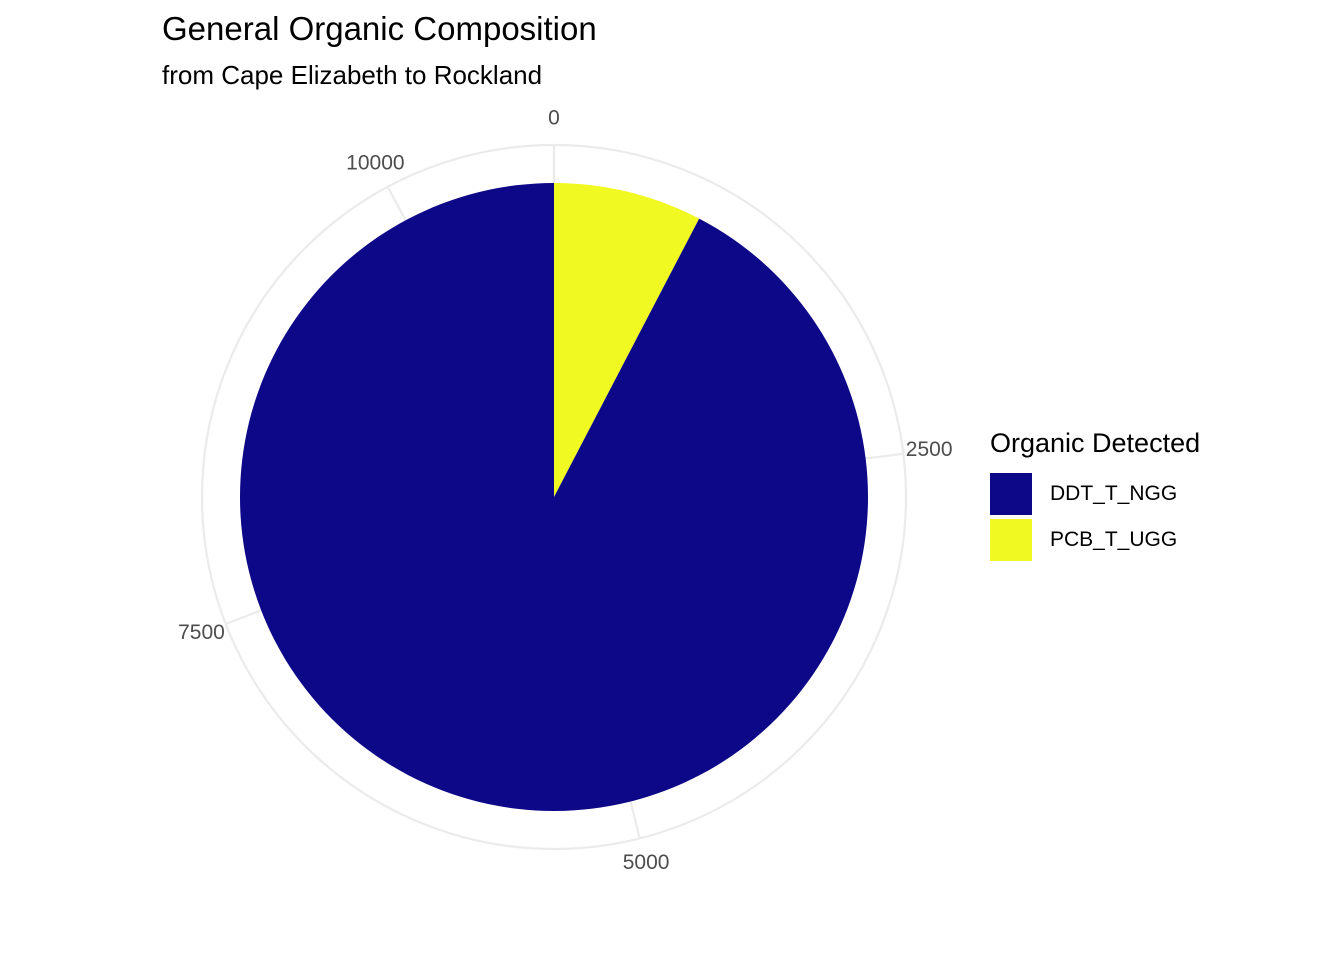  Describe the element at coordinates (1011, 540) in the screenshot. I see `legend-key-pcb` at that location.